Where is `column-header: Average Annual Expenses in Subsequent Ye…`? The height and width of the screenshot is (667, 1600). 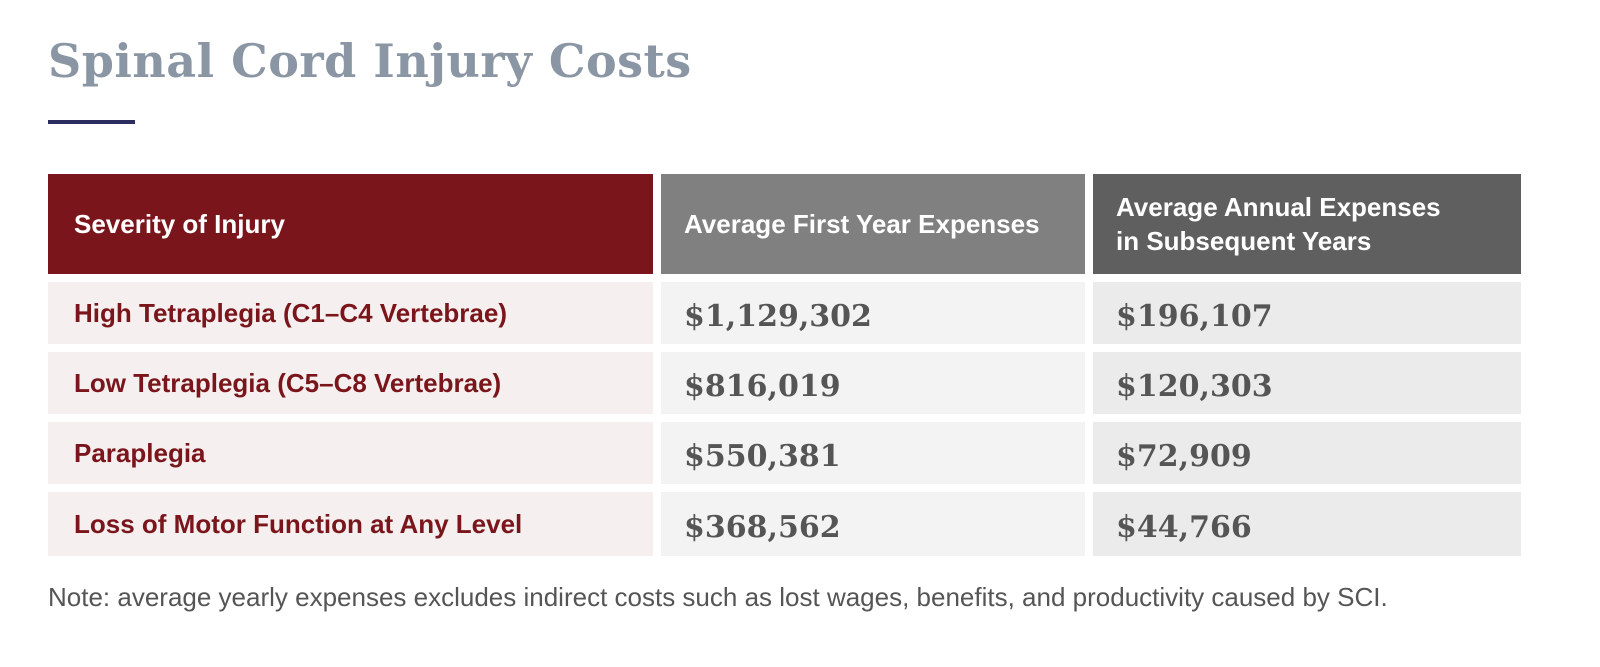
column-header: Average Annual Expenses in Subsequent Ye… is located at coordinates (1307, 224).